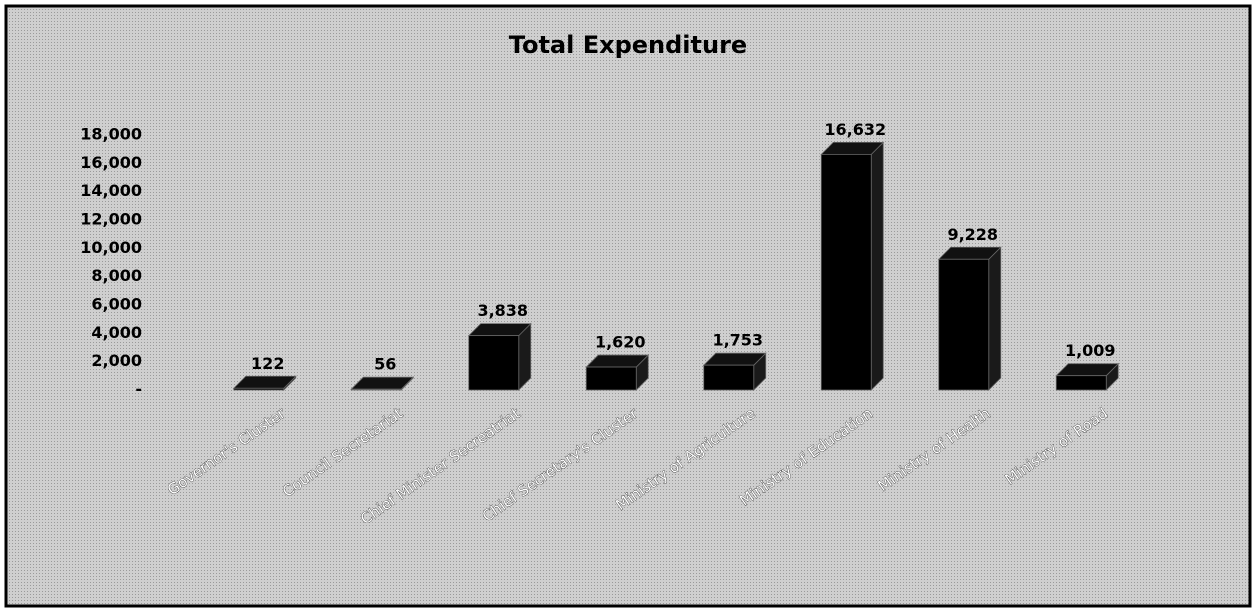  What do you see at coordinates (111, 190) in the screenshot?
I see `y-tick-label: 14,000` at bounding box center [111, 190].